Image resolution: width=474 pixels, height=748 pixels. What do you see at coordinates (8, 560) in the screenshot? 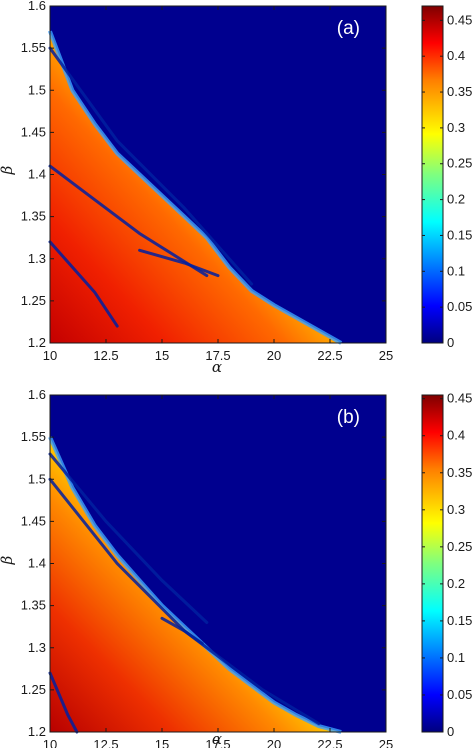
I see `panel-b-ylabel: β` at bounding box center [8, 560].